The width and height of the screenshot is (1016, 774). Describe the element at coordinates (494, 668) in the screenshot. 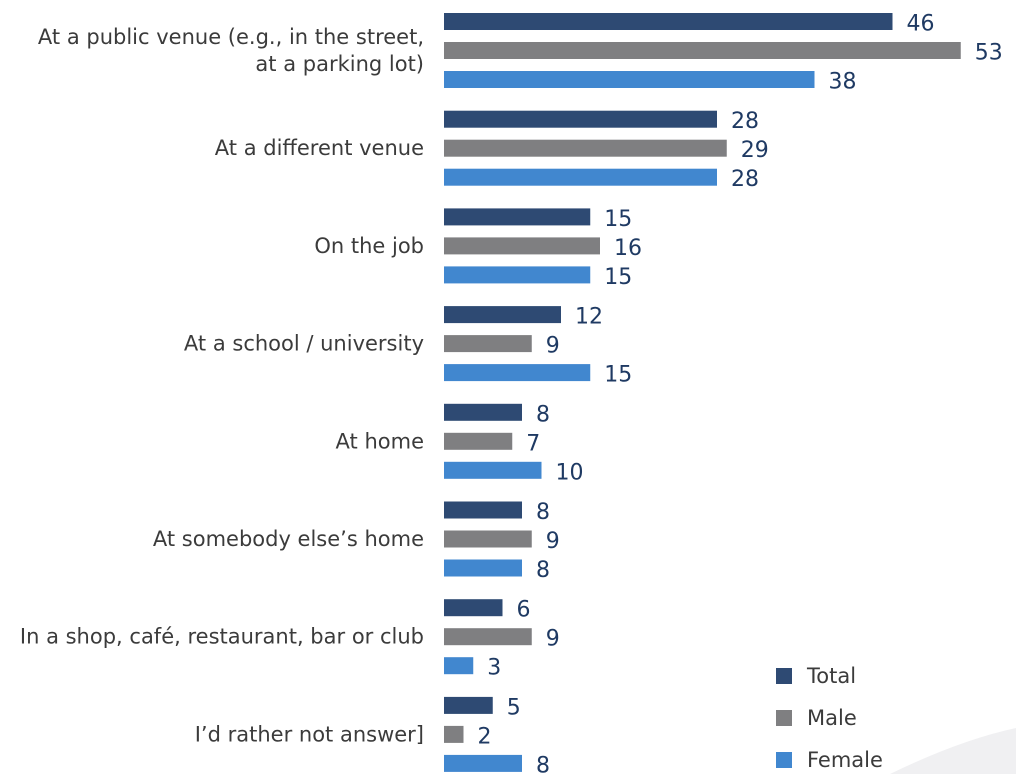

I see `value-label-female-in-a-shop-caf-restaurant-bar-or-club: 3` at that location.